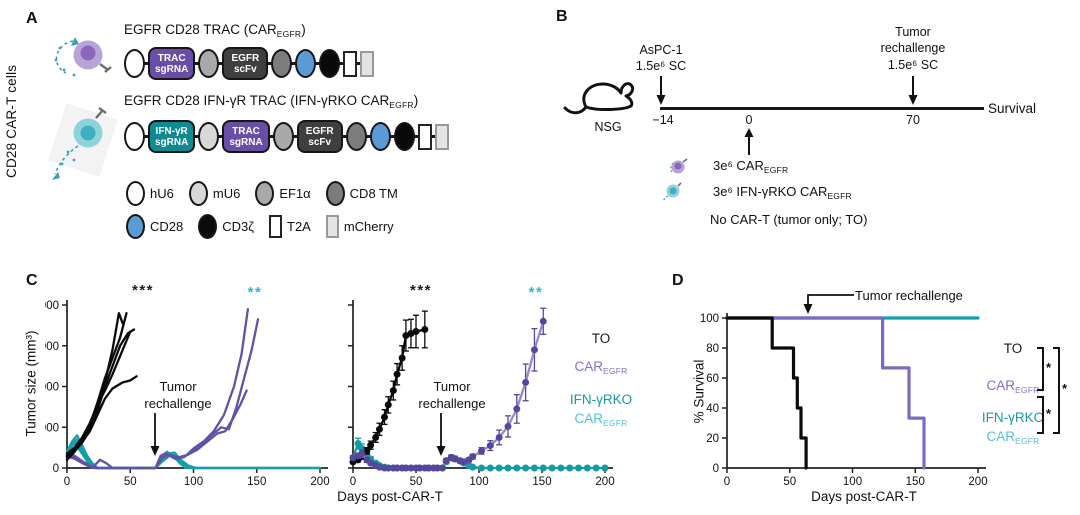  What do you see at coordinates (864, 496) in the screenshot?
I see `days-axis-label-d: Days post-CAR-T` at bounding box center [864, 496].